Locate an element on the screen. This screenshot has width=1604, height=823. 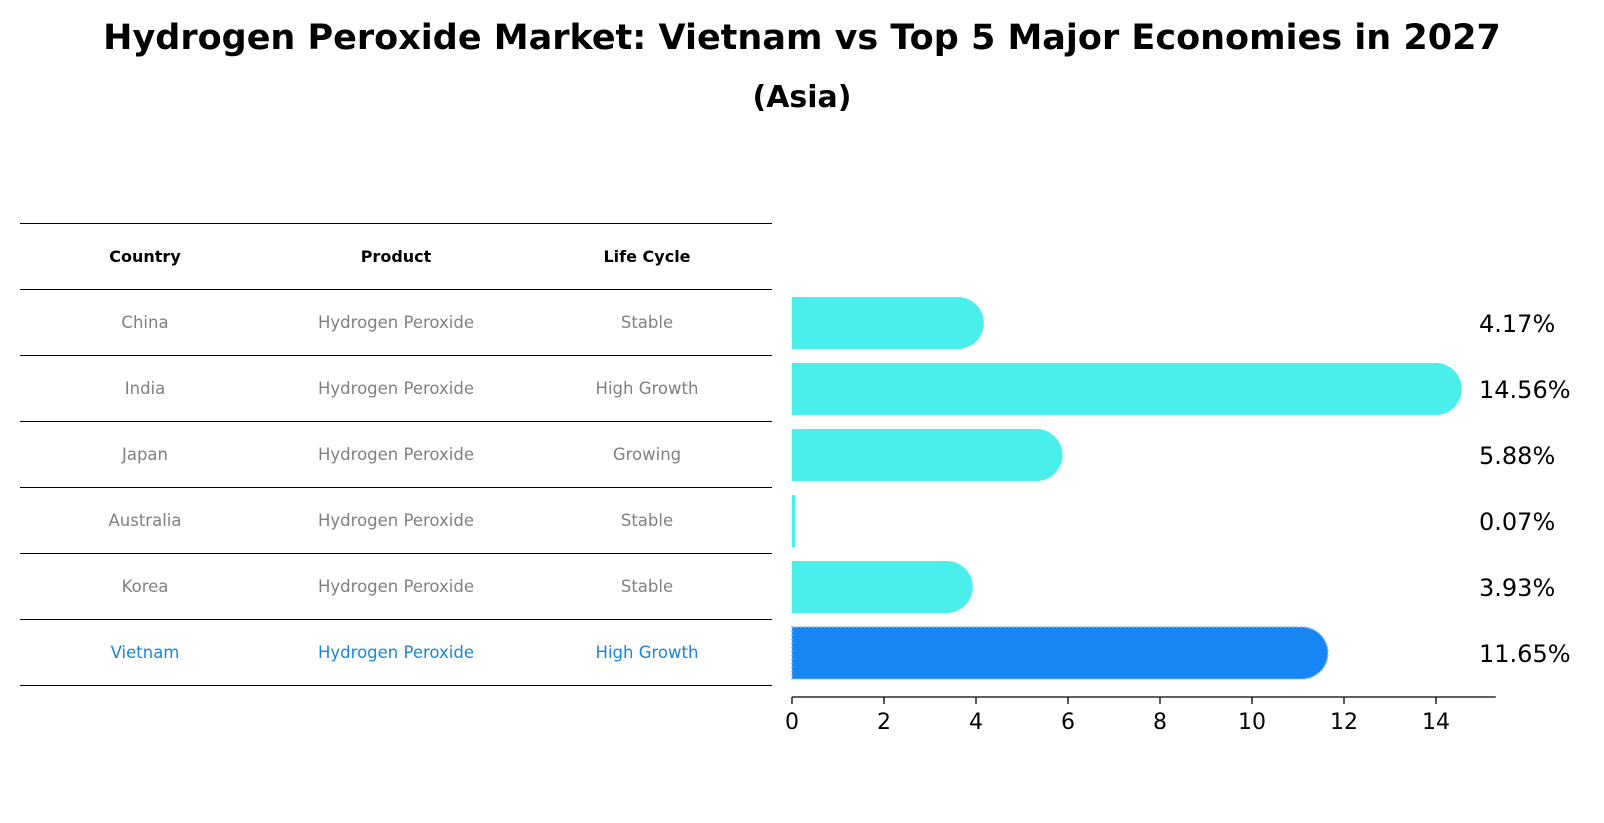
value-label-korea: 3.93% is located at coordinates (1517, 588).